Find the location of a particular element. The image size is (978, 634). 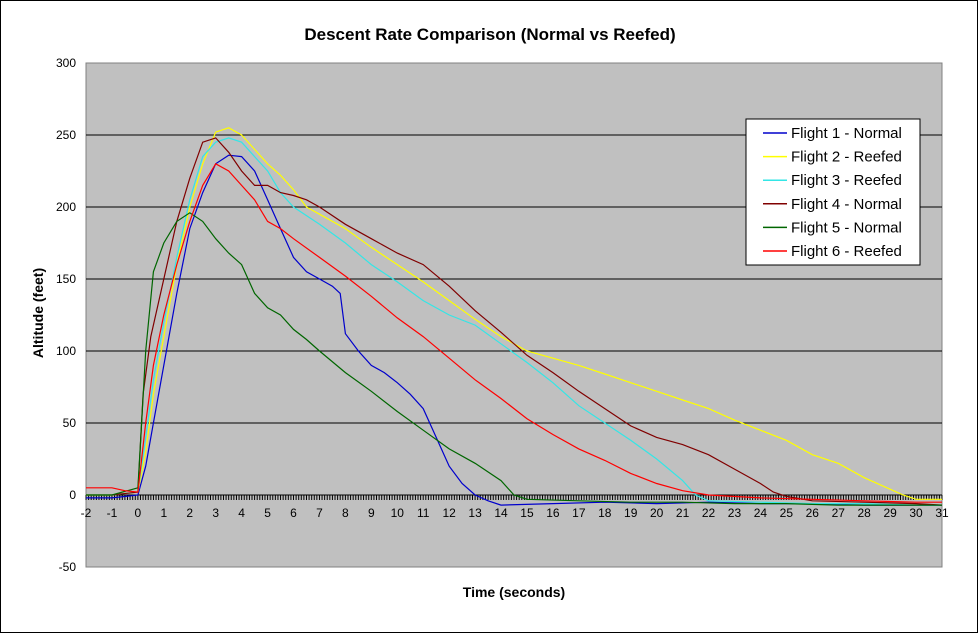

legend-box is located at coordinates (833, 192).